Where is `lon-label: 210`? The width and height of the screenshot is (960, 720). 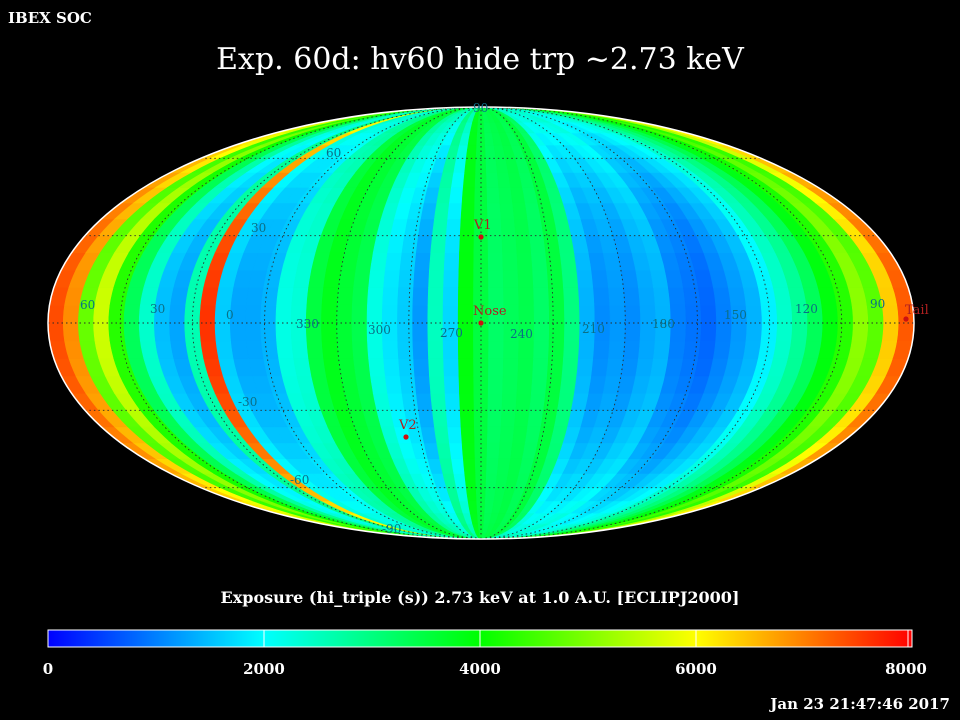 lon-label: 210 is located at coordinates (593, 329).